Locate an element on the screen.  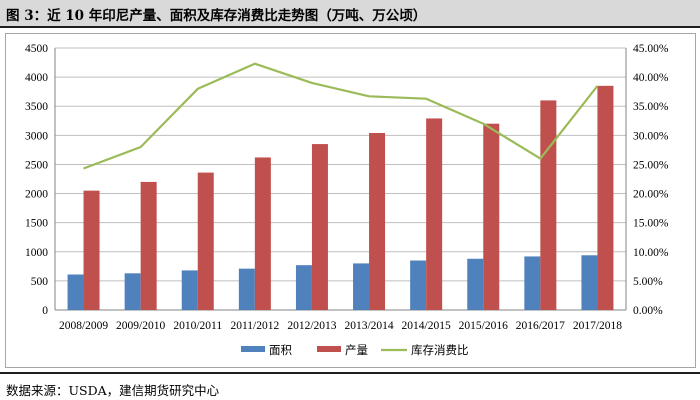
legend-swatch-production is located at coordinates (329, 349).